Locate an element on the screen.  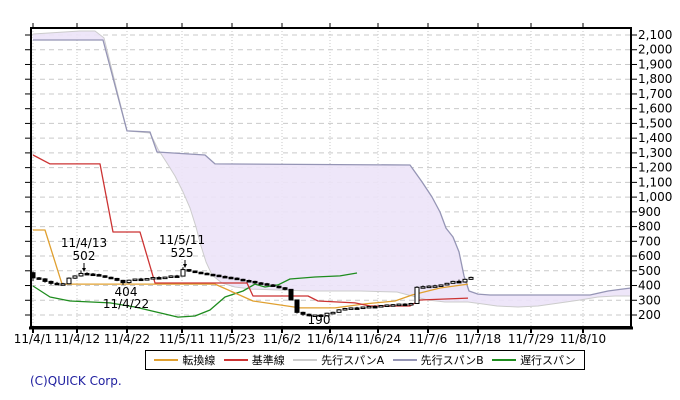
x-axis-tick-label: 11/8/10 is located at coordinates (583, 339).